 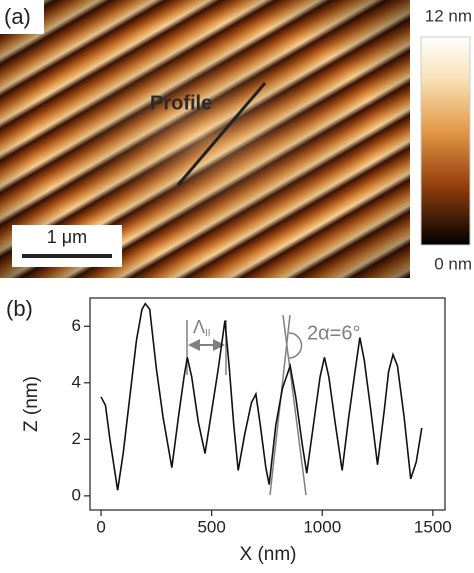 I want to click on profile-line, so click(x=221, y=134).